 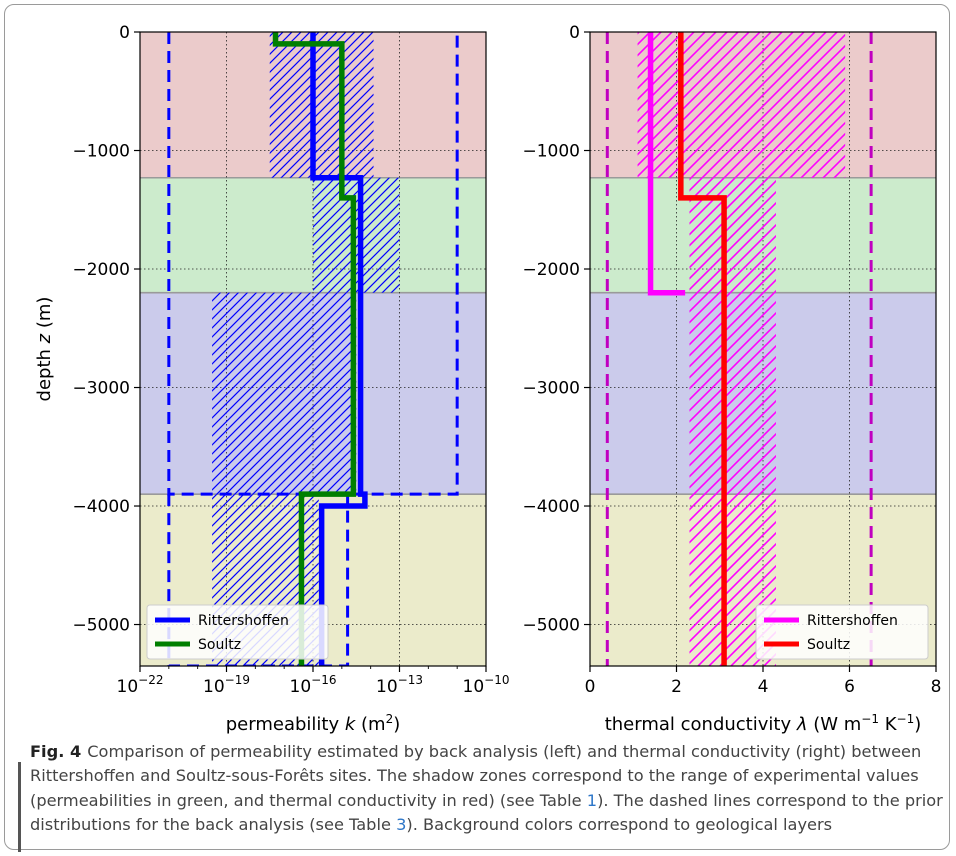 What do you see at coordinates (226, 685) in the screenshot?
I see `x-tick-label: 10−19` at bounding box center [226, 685].